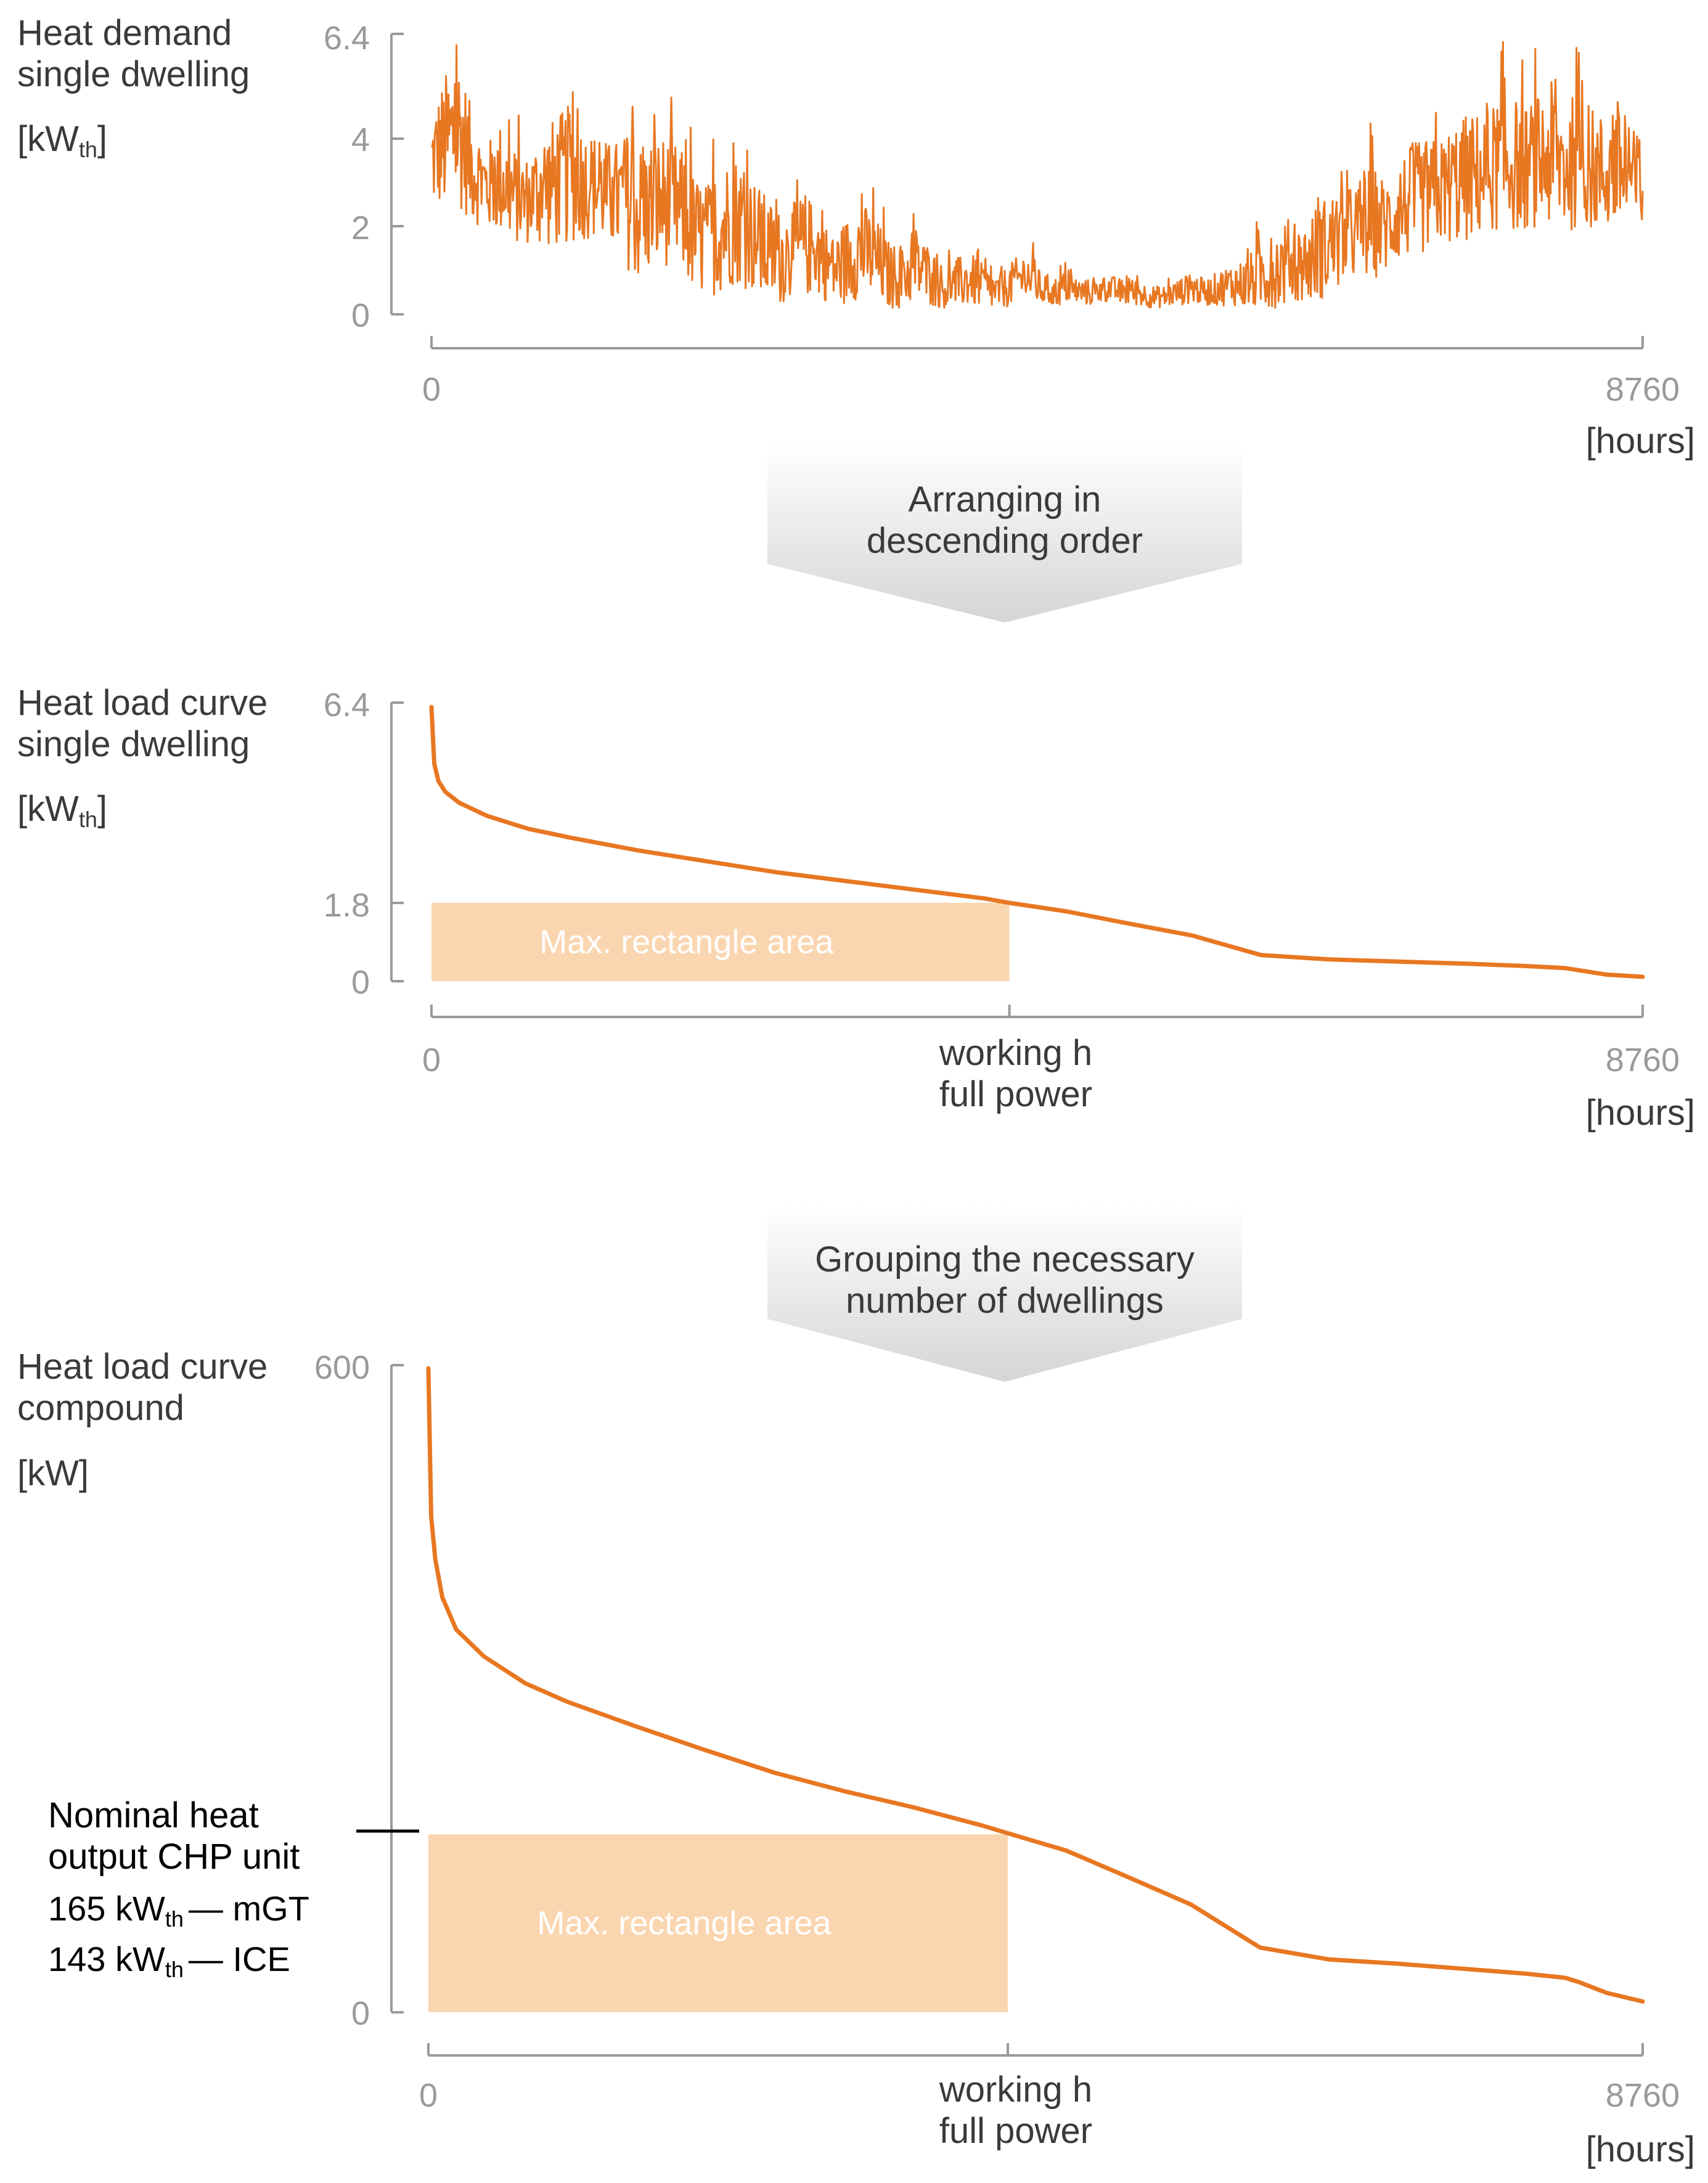 The width and height of the screenshot is (1708, 2183). What do you see at coordinates (397, 1689) in the screenshot?
I see `chart3-y-axis` at bounding box center [397, 1689].